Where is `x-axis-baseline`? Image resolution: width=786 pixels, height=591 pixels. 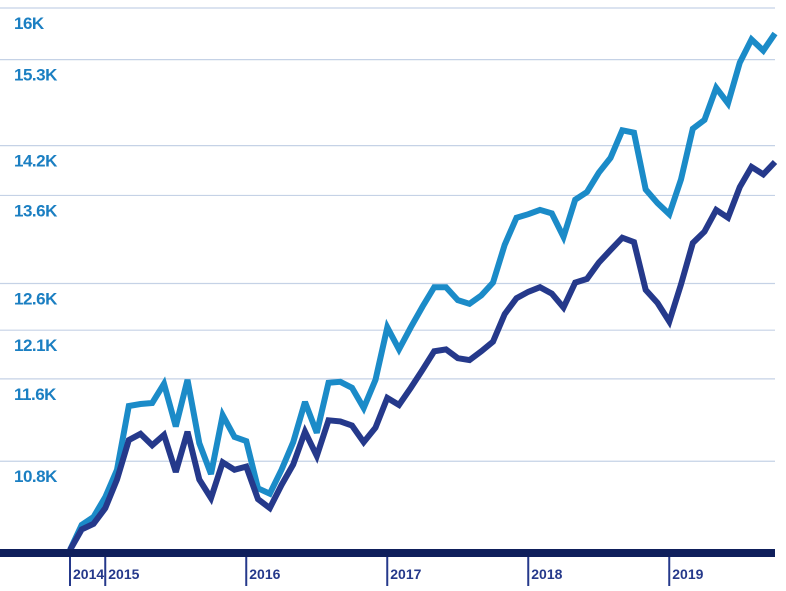 x-axis-baseline is located at coordinates (387, 553).